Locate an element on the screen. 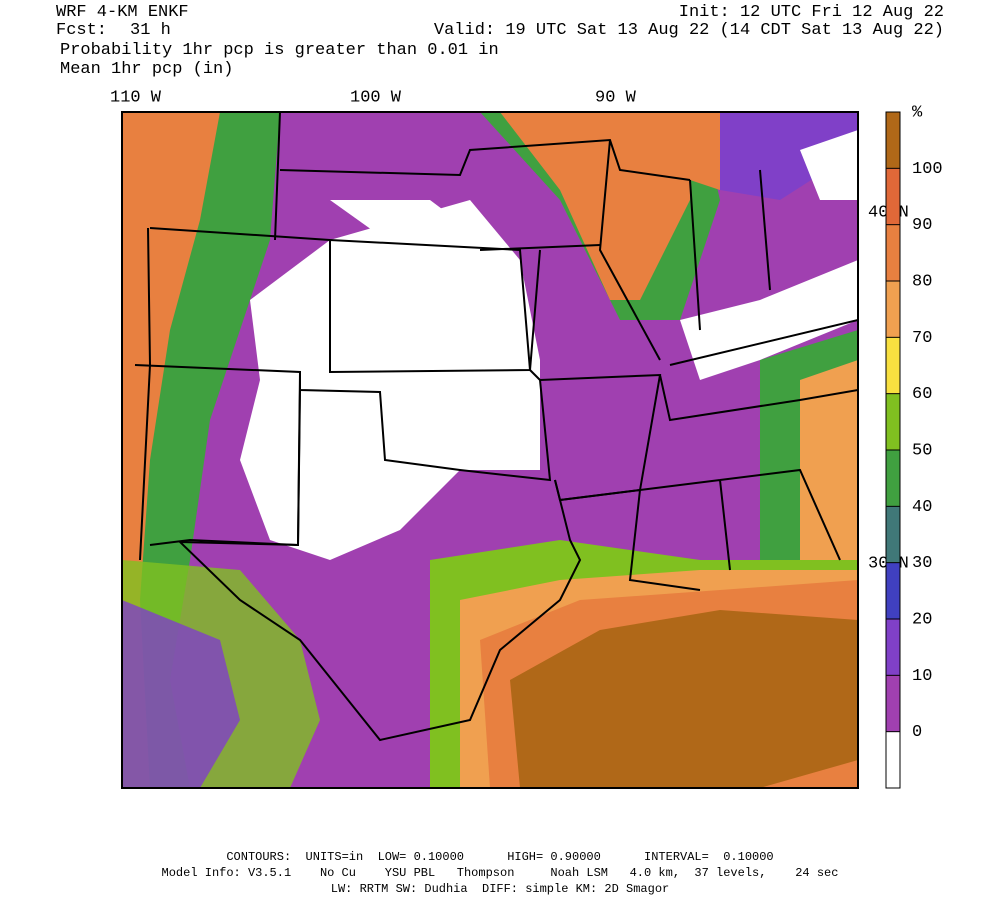 This screenshot has width=1000, height=900. colorbar-tick-label: 90 is located at coordinates (922, 225).